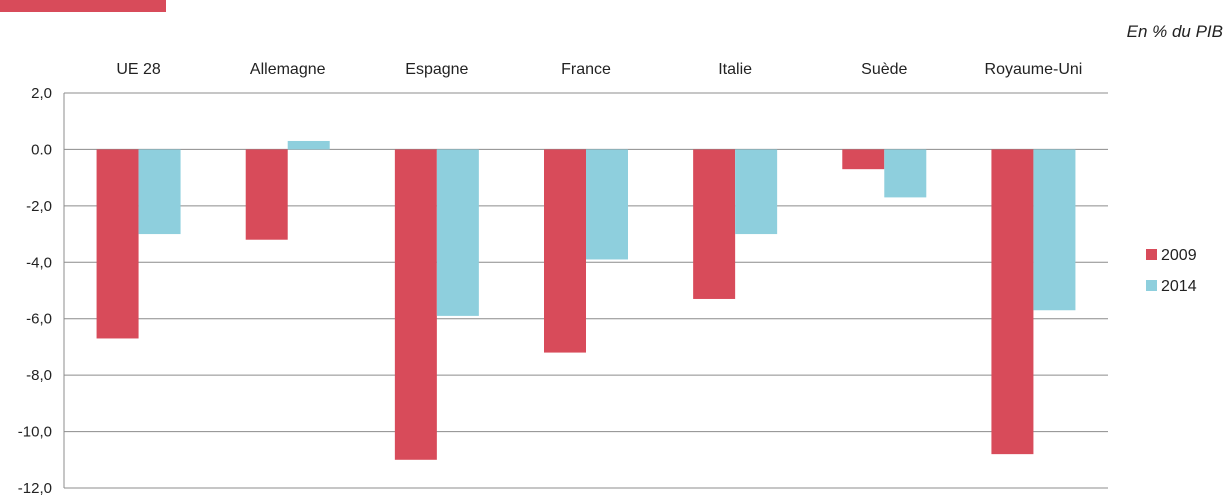 The width and height of the screenshot is (1231, 499). I want to click on legend-swatch-2014, so click(1151, 285).